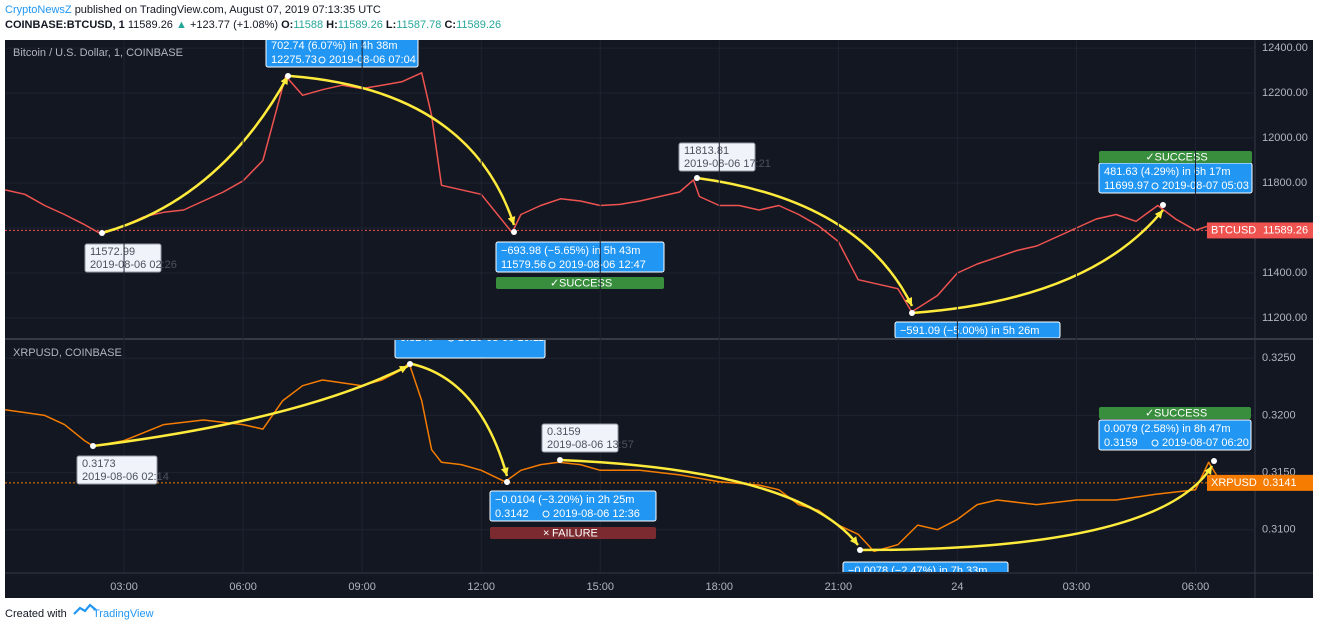  What do you see at coordinates (1234, 483) in the screenshot?
I see `last-price-symbol: XRPUSD` at bounding box center [1234, 483].